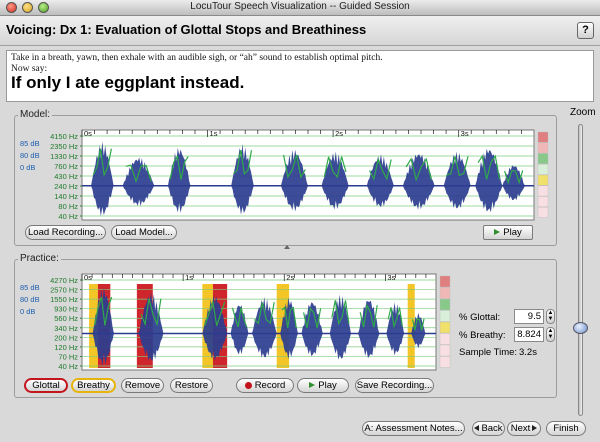 The width and height of the screenshot is (600, 442). Describe the element at coordinates (550, 316) in the screenshot. I see `pct-glottal-stepper: ▲ ▼` at that location.